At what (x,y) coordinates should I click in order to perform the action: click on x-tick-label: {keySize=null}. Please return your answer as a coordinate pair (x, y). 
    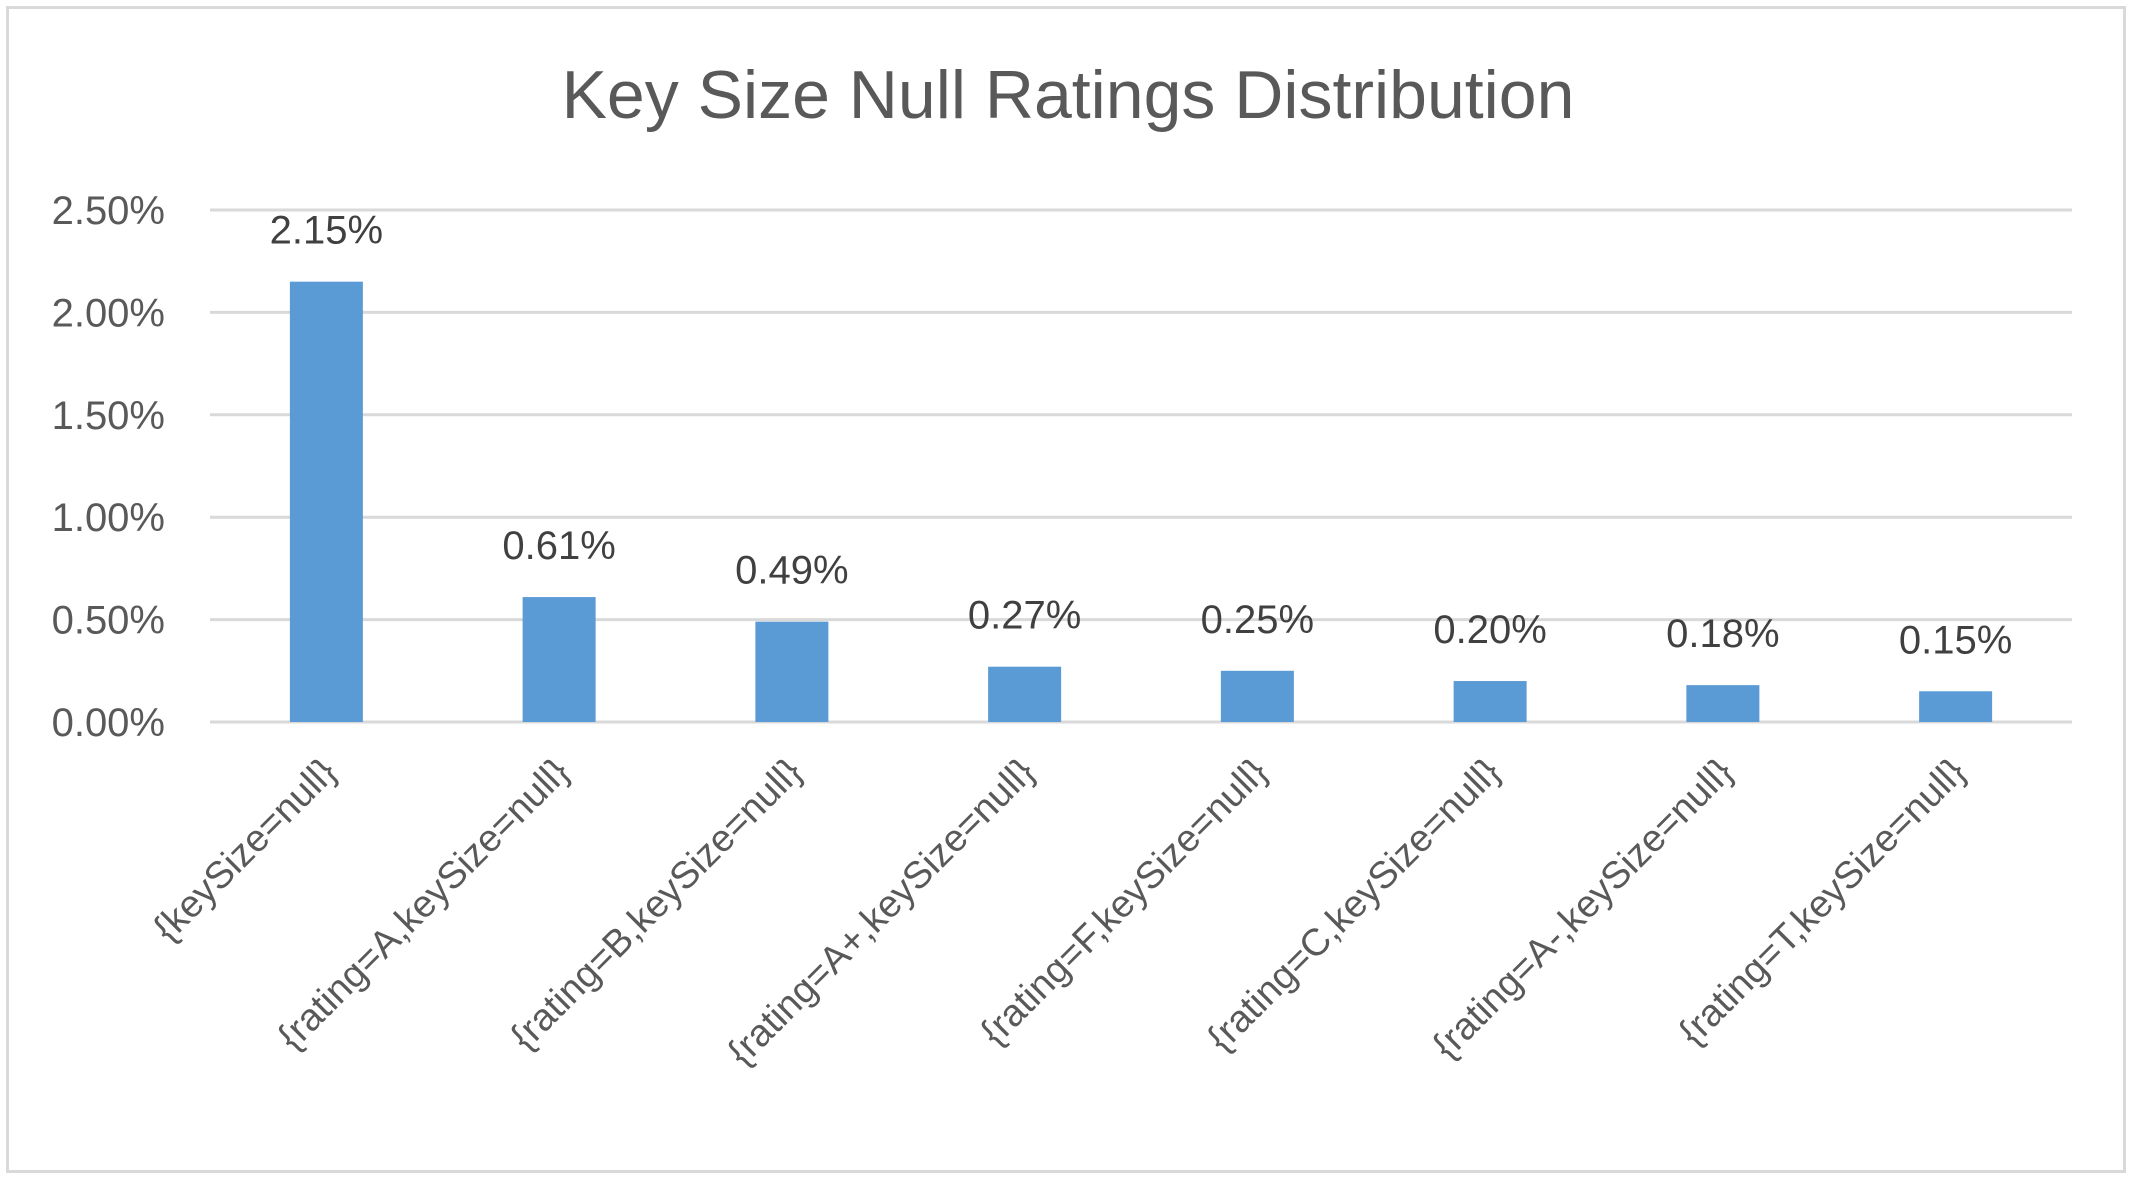
    Looking at the image, I should click on (244, 850).